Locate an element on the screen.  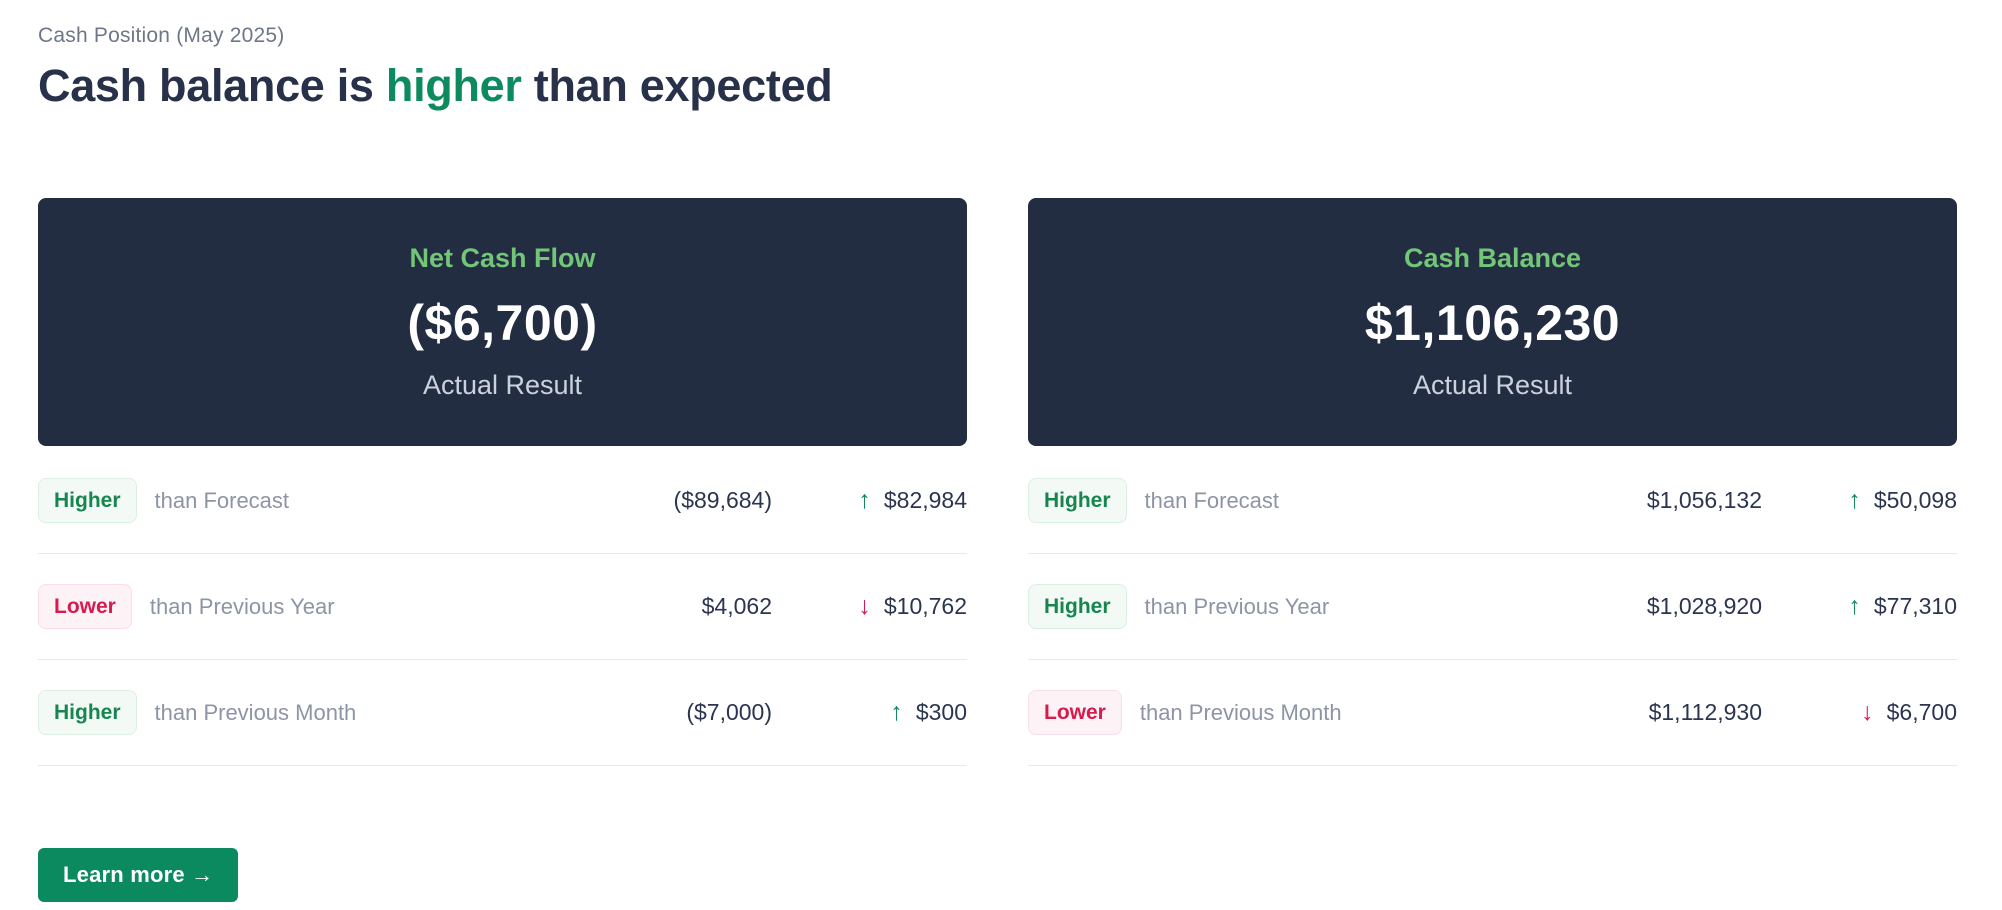
delta-group: ↓ $6,700 is located at coordinates (1859, 712).